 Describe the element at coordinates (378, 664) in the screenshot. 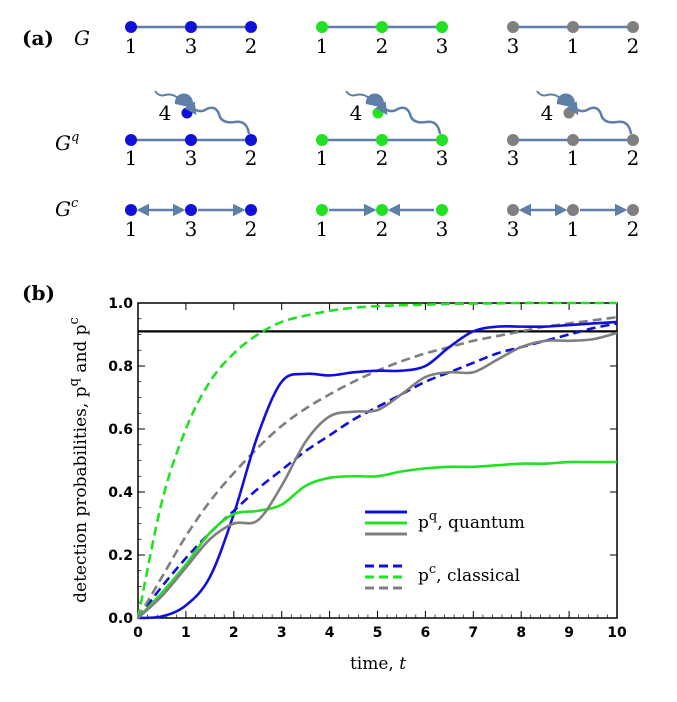

I see `x-axis-title: time, t` at that location.